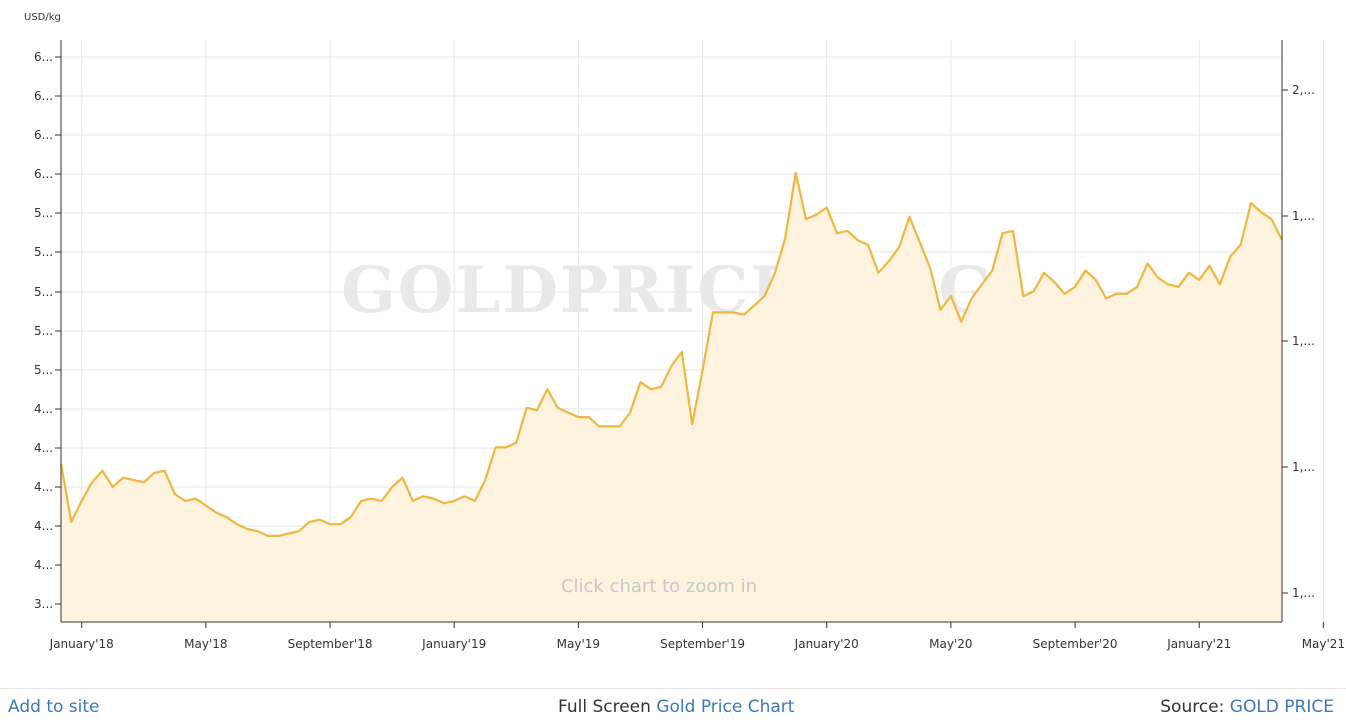 This screenshot has width=1346, height=727. What do you see at coordinates (1075, 644) in the screenshot?
I see `x-tick-label: September'20` at bounding box center [1075, 644].